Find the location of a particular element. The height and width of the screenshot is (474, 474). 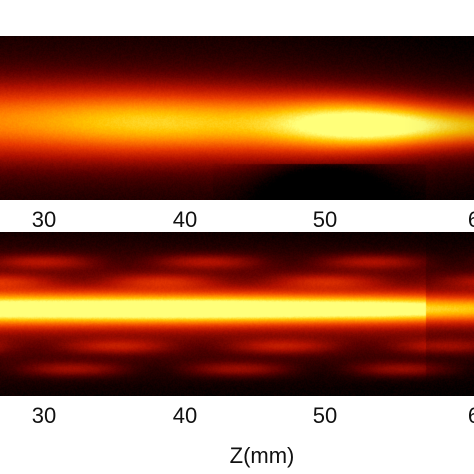

bottom-tick-label-50: 50 is located at coordinates (325, 415).